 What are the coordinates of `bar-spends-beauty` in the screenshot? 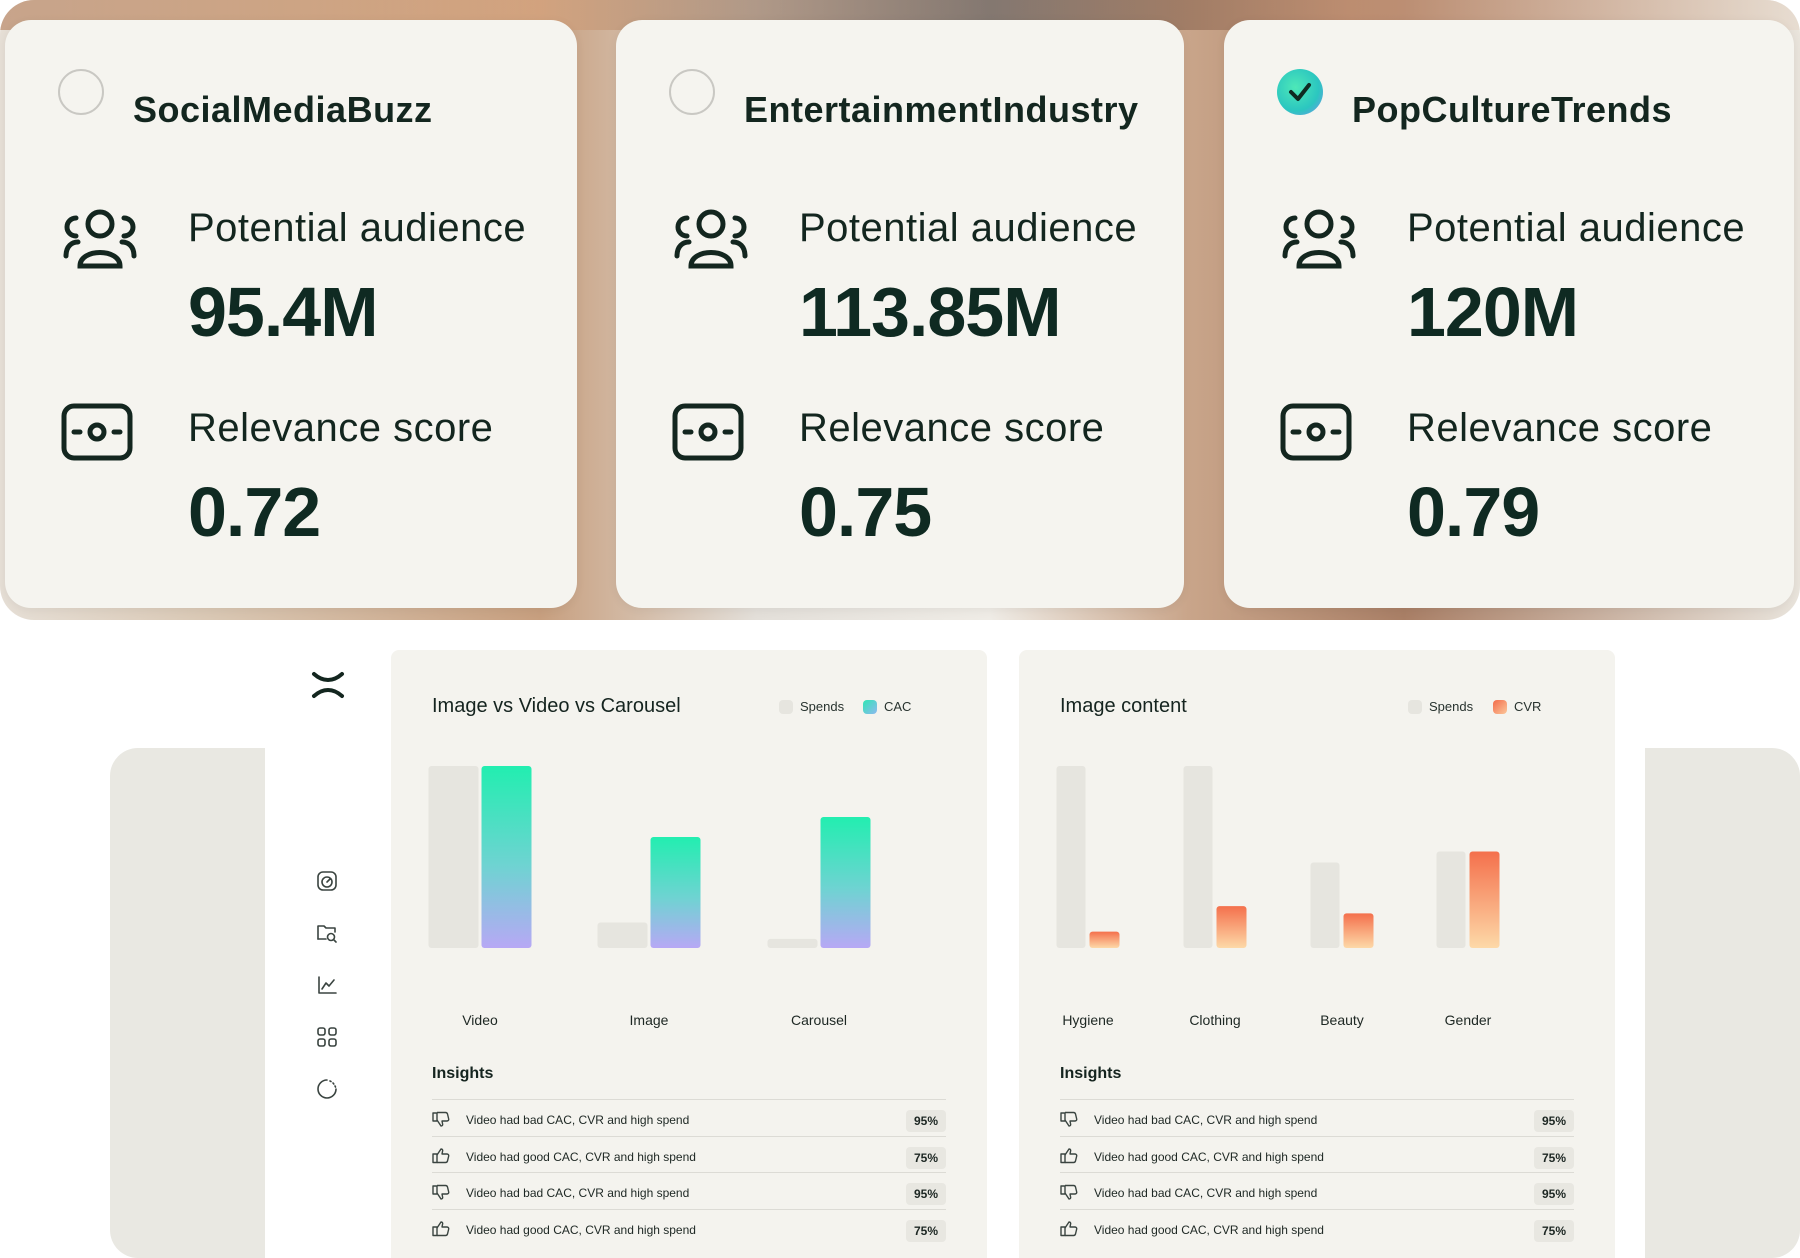 It's located at (1325, 905).